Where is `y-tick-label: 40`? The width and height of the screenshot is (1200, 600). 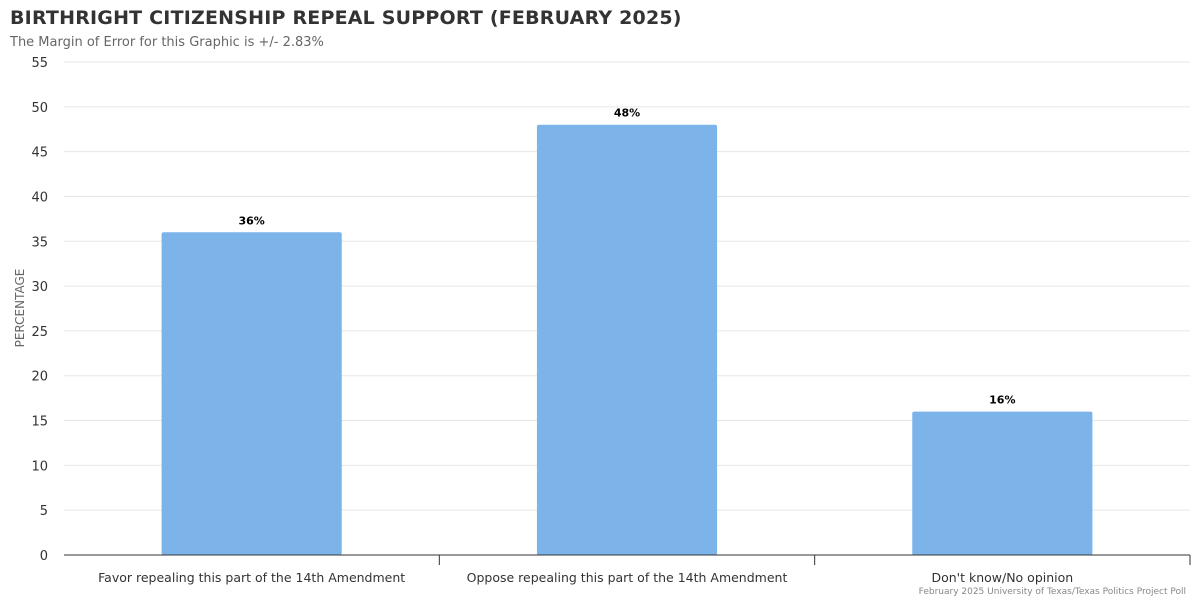
y-tick-label: 40 is located at coordinates (39, 197).